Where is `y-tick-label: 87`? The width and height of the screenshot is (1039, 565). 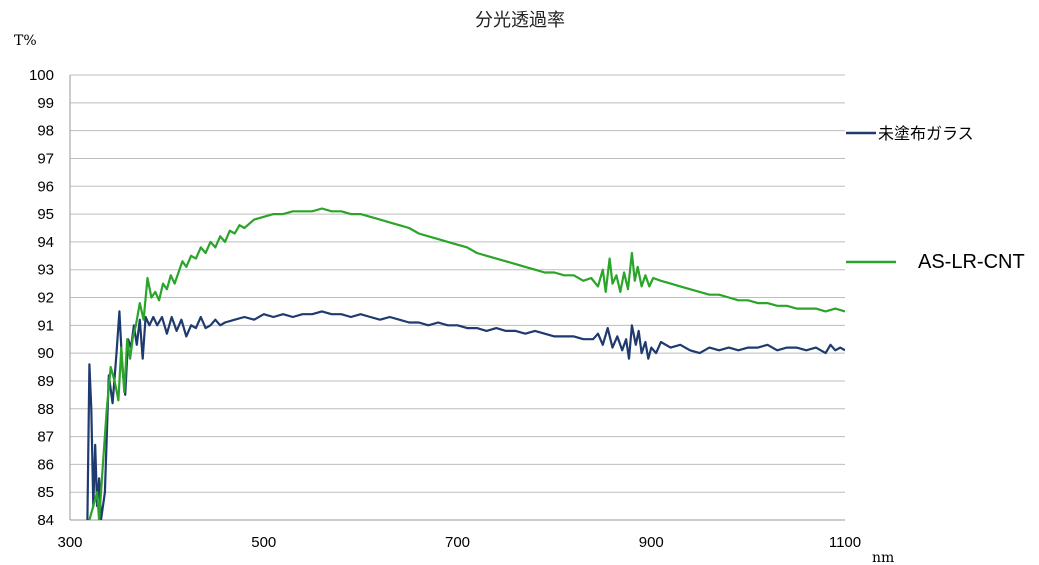 y-tick-label: 87 is located at coordinates (45, 437).